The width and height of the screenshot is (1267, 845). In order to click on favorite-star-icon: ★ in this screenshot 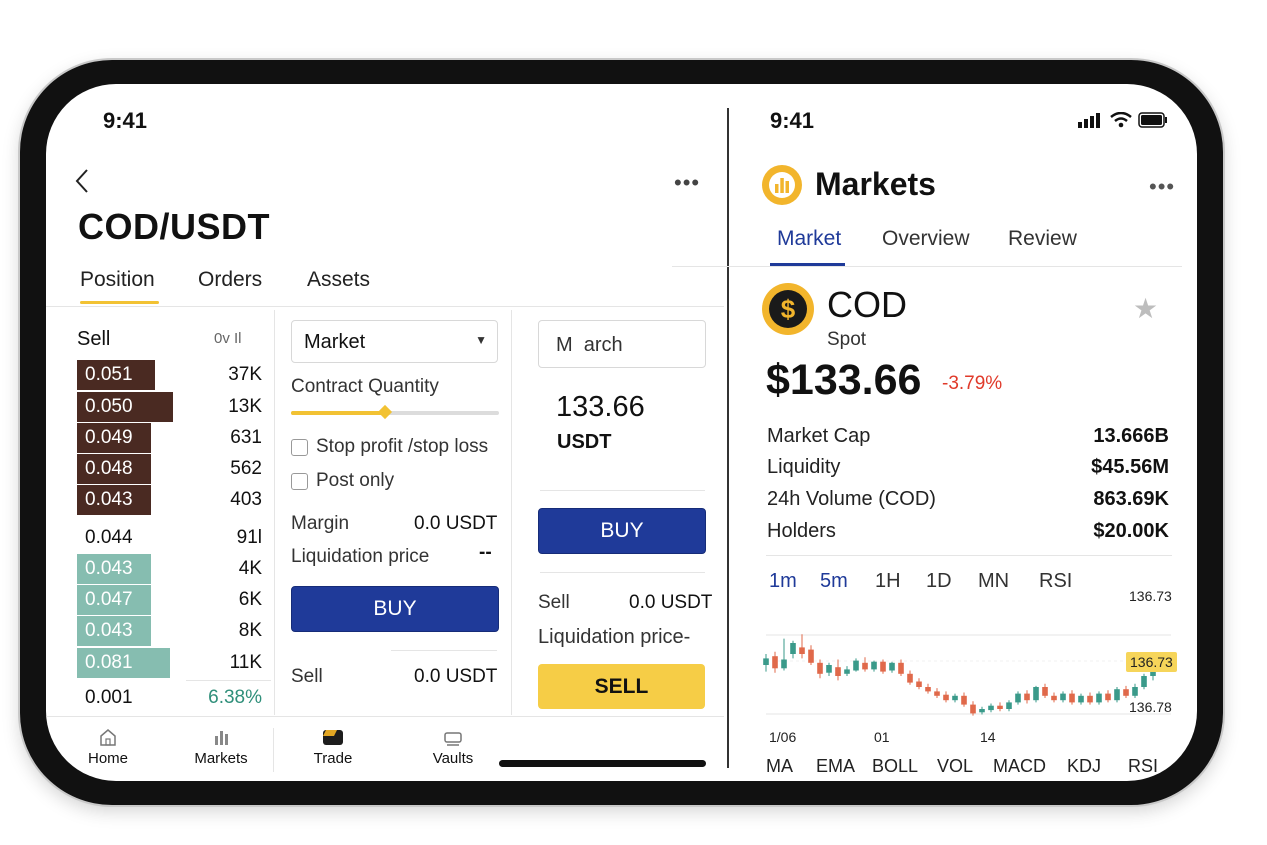, I will do `click(1146, 308)`.